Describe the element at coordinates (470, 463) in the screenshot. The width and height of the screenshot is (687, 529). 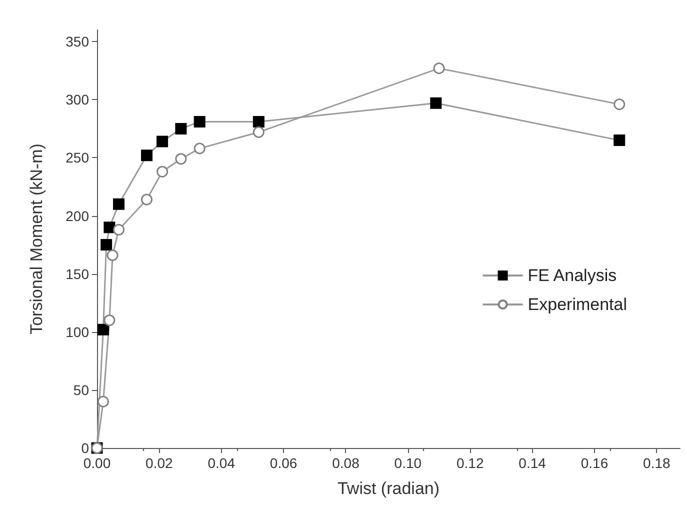
I see `x-tick-label: 0.12` at that location.